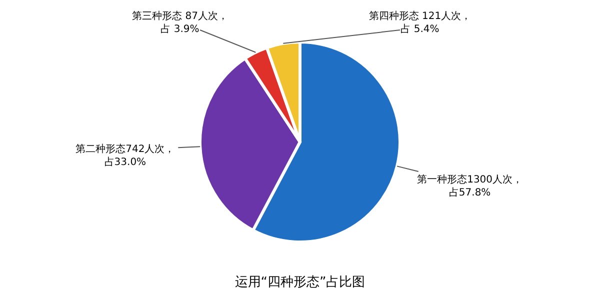  Describe the element at coordinates (180, 22) in the screenshot. I see `slice-label: 第三种形态 87人次，占 3.9%` at that location.